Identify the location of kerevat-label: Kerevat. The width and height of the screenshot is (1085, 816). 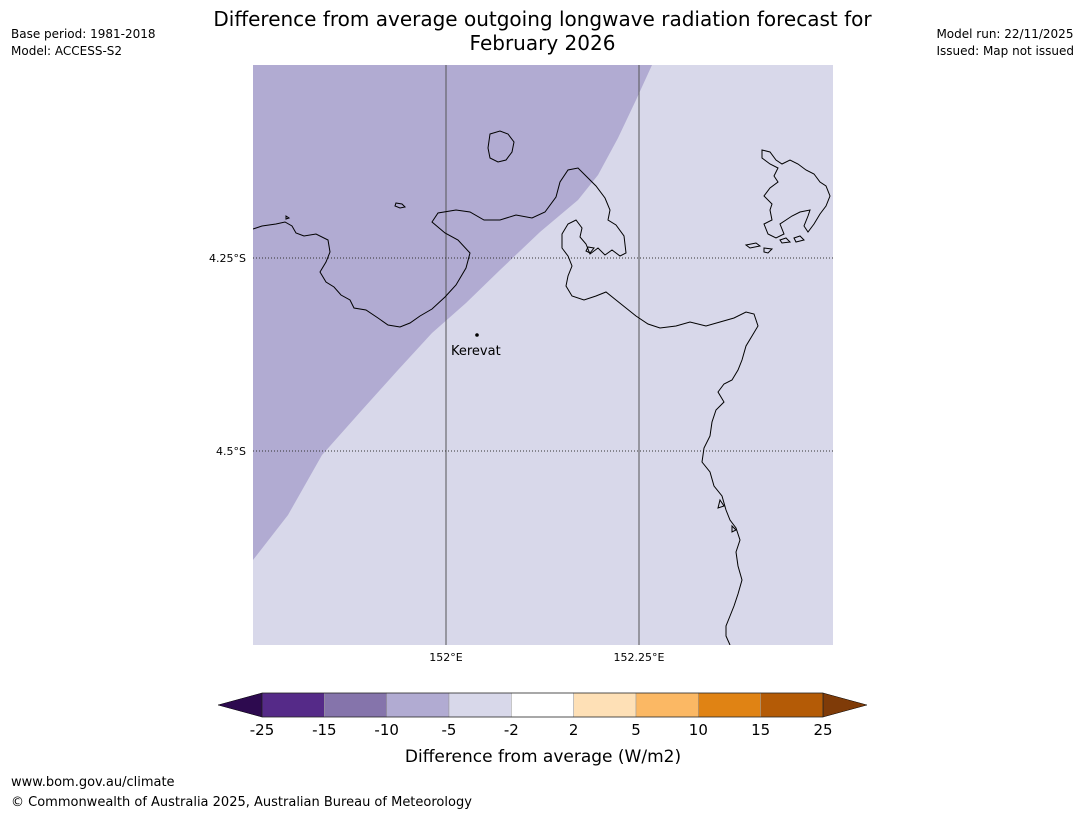
(476, 351).